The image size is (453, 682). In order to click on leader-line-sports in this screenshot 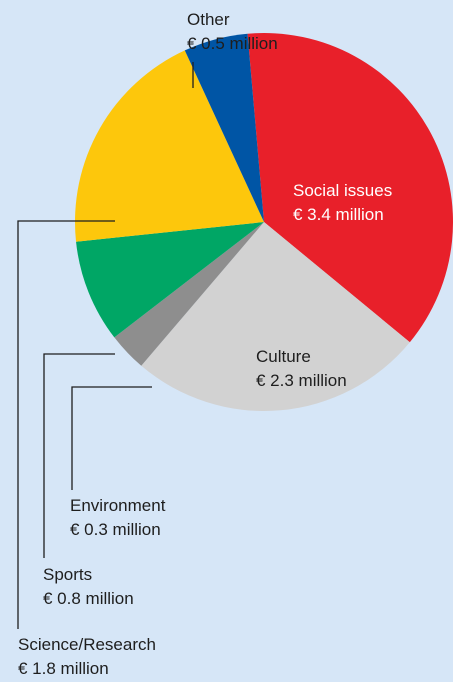, I will do `click(79, 455)`.